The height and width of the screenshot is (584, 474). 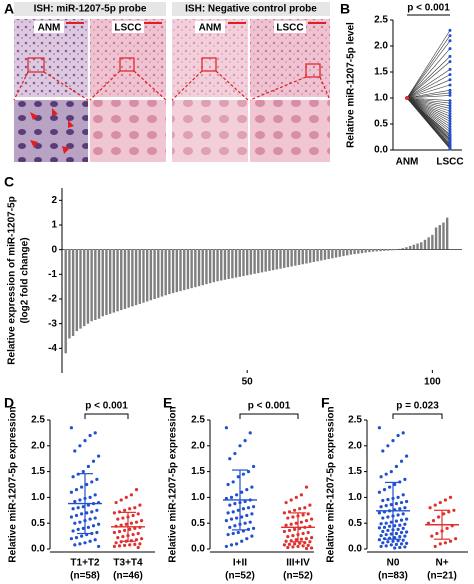 I want to click on annotation: p < 0.001, so click(x=428, y=8).